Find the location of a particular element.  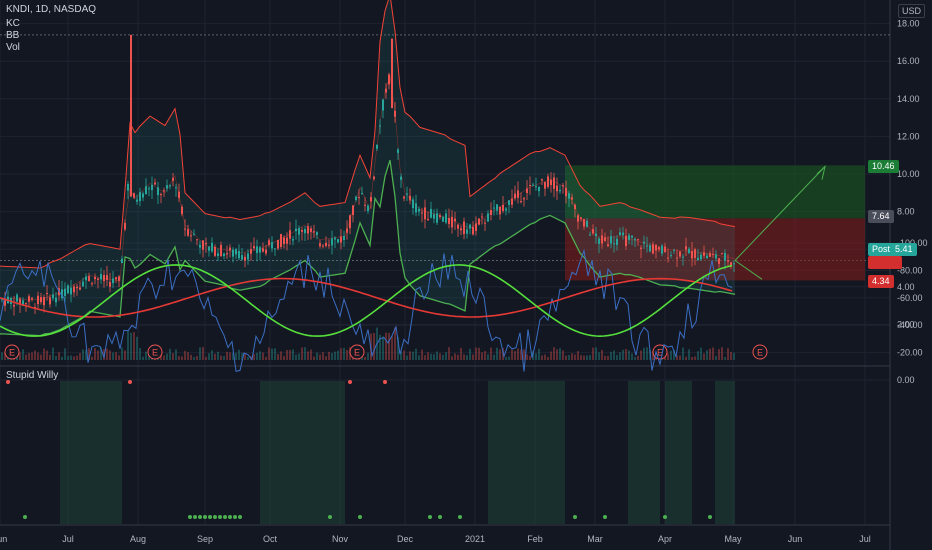

indicator-bb: BB is located at coordinates (13, 35).